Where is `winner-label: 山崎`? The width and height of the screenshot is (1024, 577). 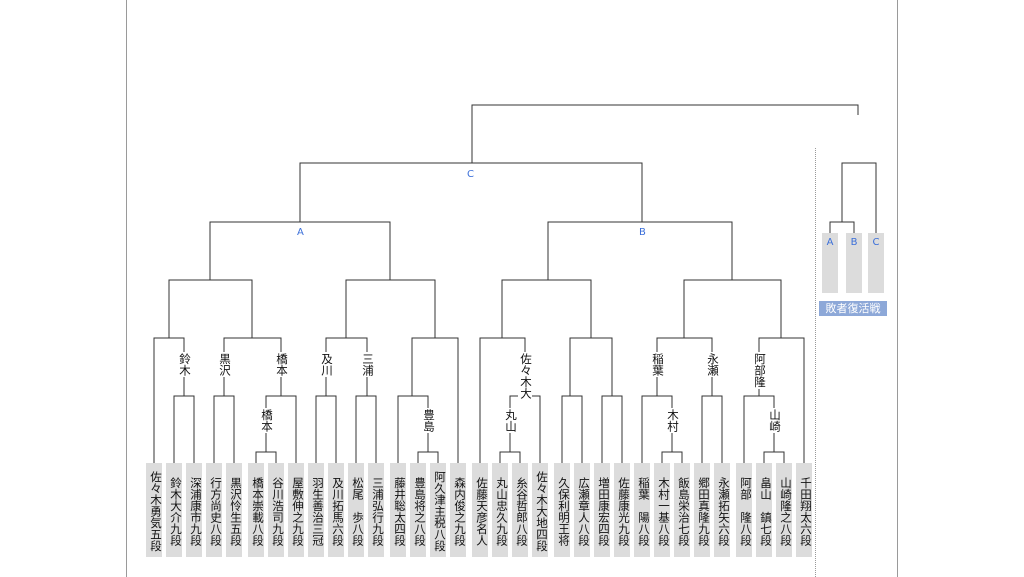
winner-label: 山崎 is located at coordinates (774, 420).